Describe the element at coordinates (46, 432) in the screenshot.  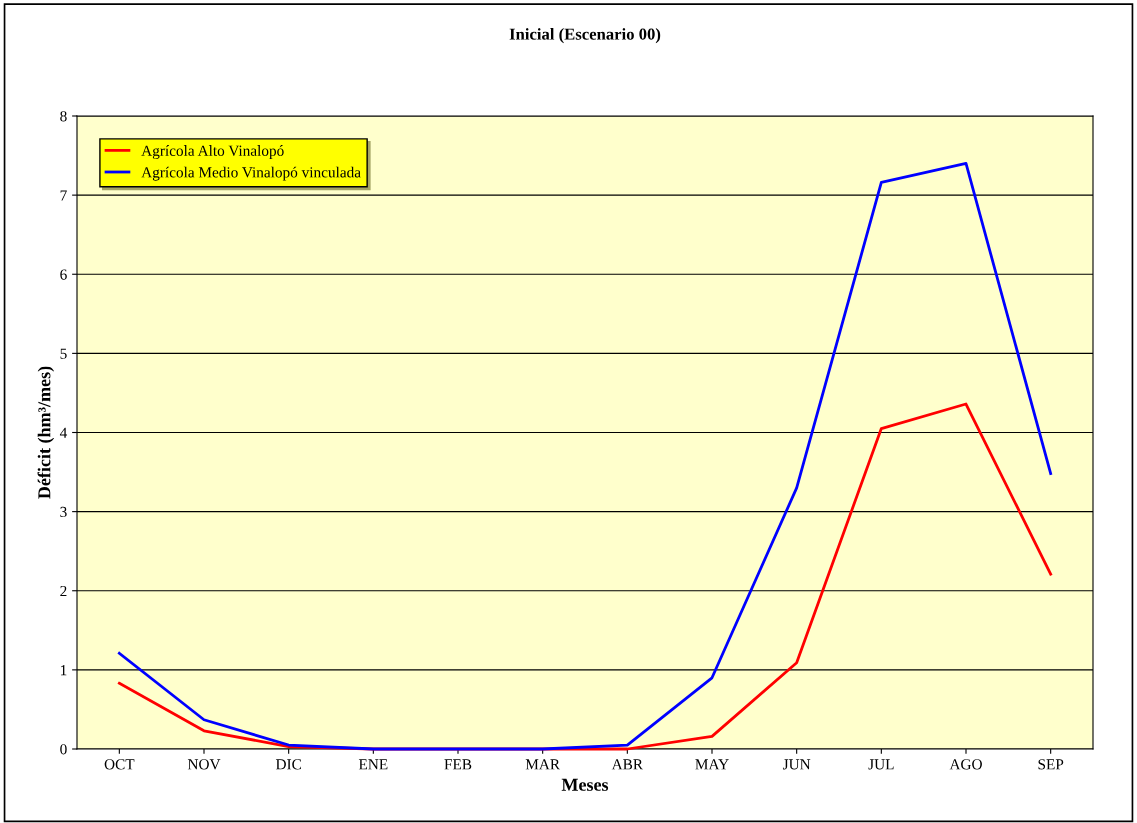
I see `y-axis-title: Déficit (hm³/mes)` at that location.